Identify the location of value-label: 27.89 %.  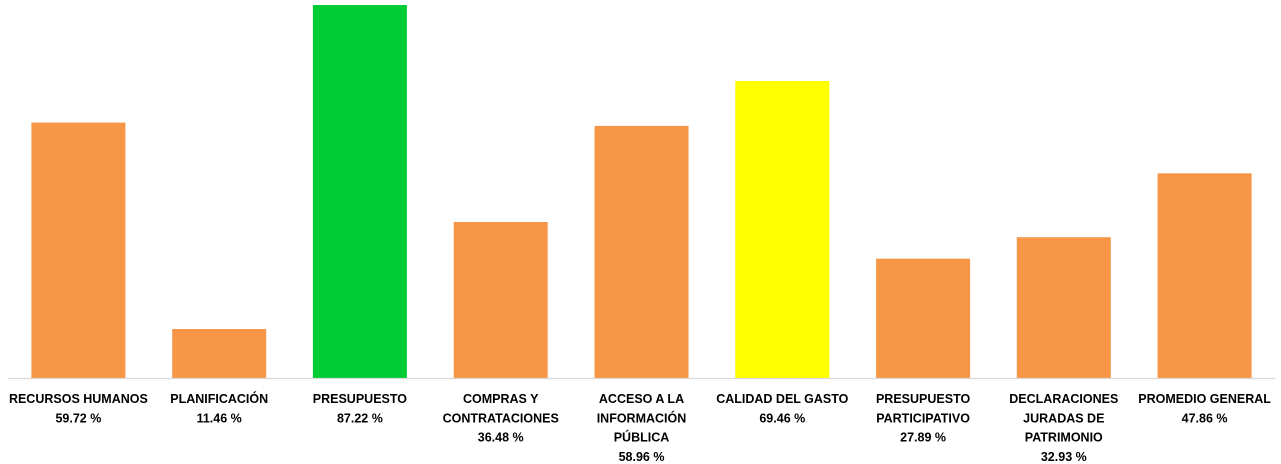
(923, 438).